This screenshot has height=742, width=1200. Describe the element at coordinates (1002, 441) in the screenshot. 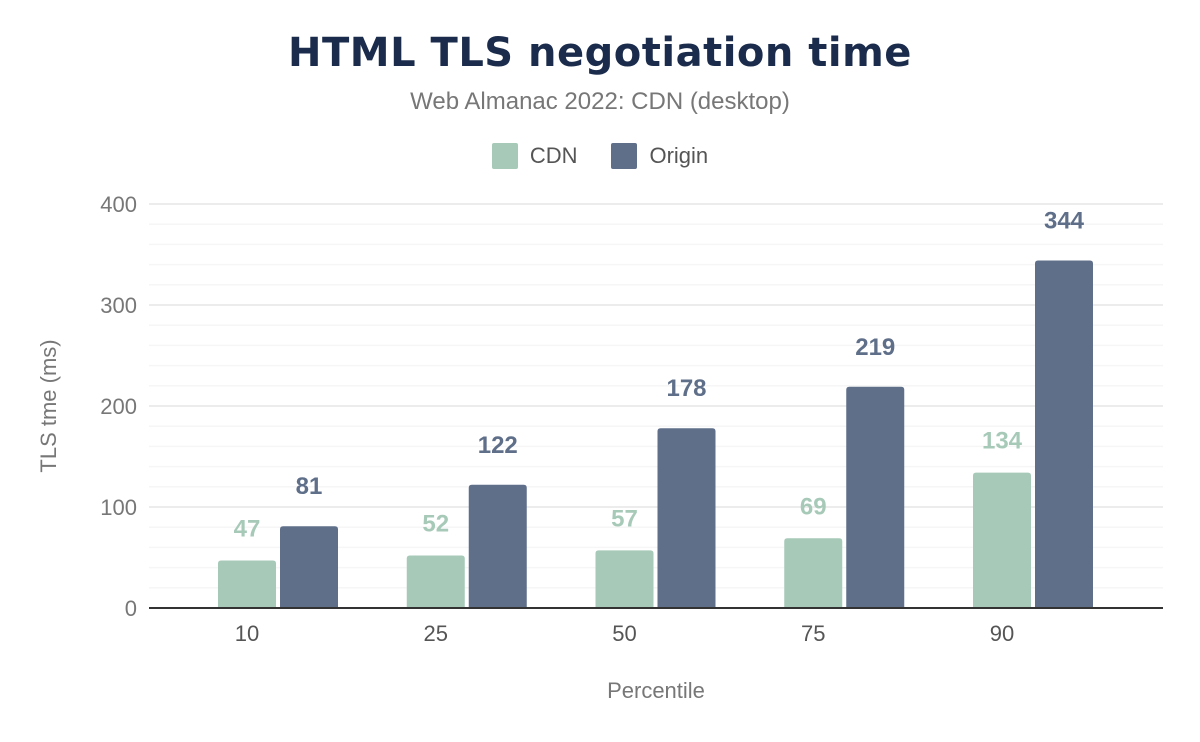

I see `data-label-cdn: 134` at that location.